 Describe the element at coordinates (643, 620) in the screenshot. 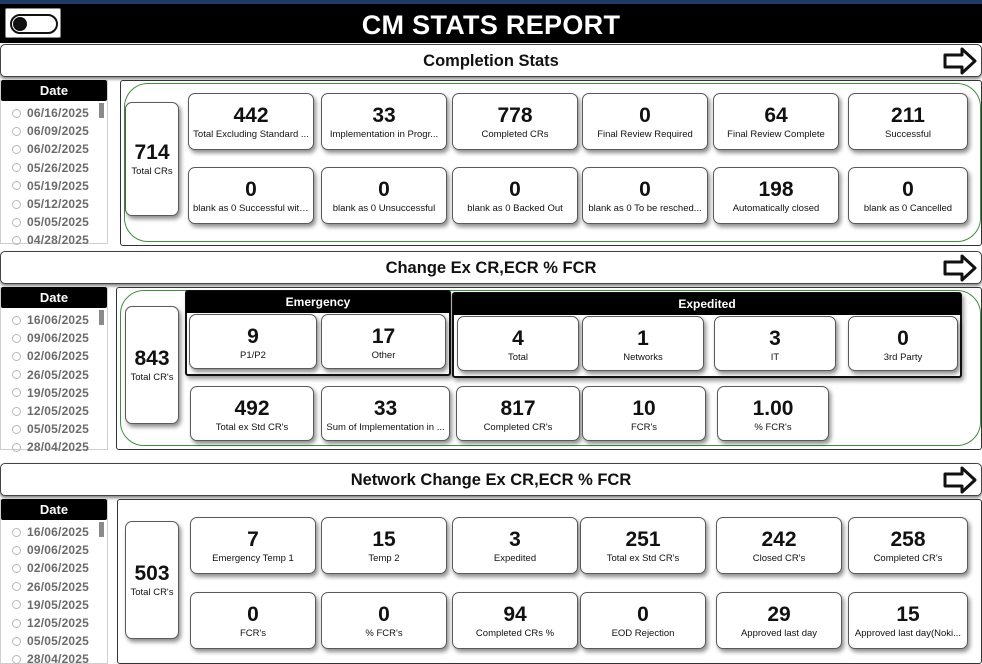

I see `kpi-card: 0 EOD Rejection` at that location.